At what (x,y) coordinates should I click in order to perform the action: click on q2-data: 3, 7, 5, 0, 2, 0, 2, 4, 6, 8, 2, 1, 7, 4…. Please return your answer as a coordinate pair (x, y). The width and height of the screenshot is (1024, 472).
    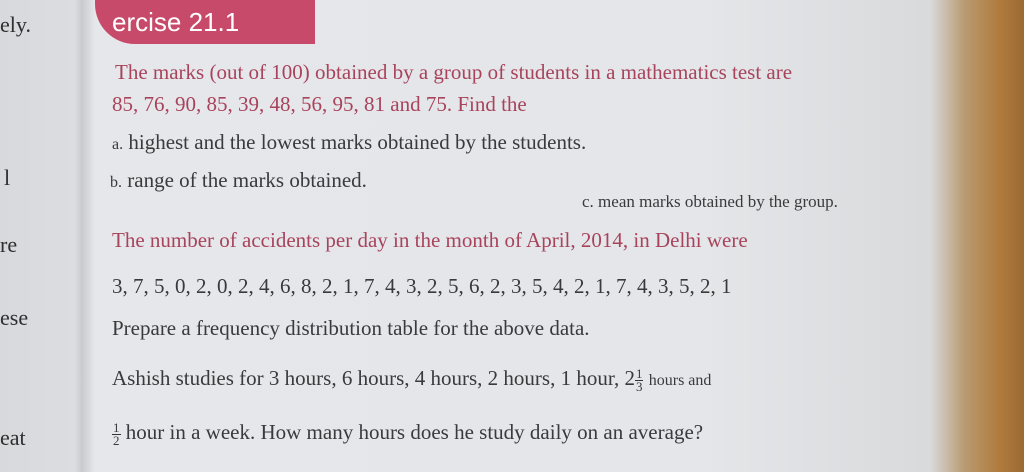
    Looking at the image, I should click on (422, 286).